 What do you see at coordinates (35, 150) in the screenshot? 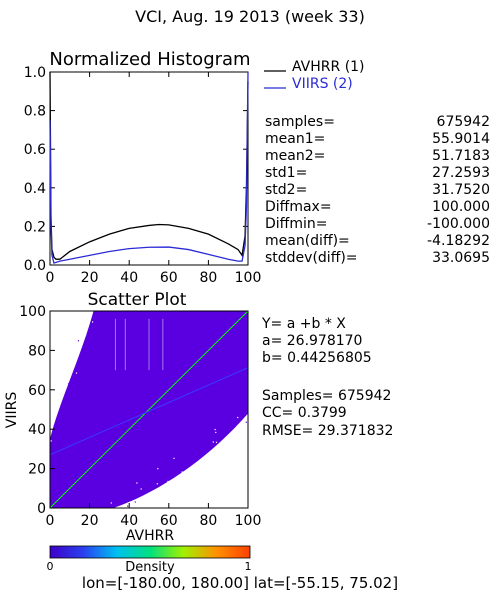
I see `hist-y-tick-label: 0.6` at bounding box center [35, 150].